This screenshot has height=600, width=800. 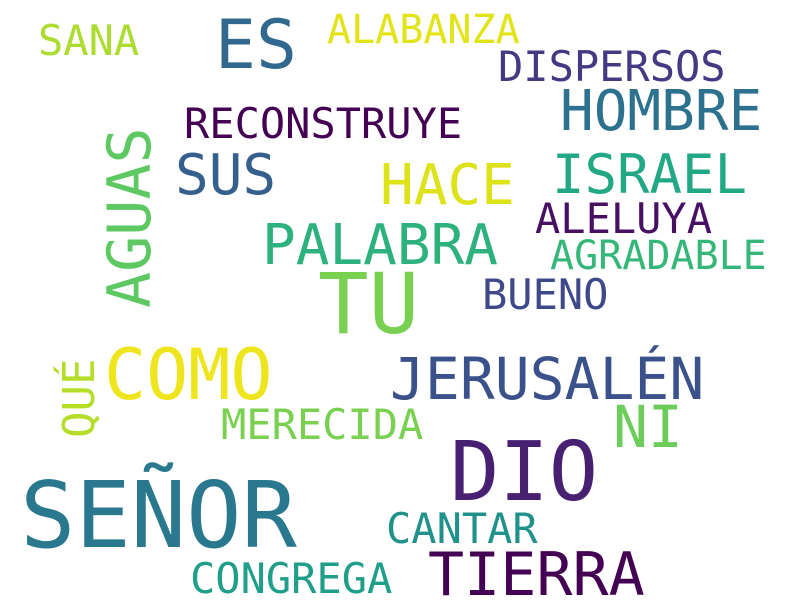 What do you see at coordinates (536, 570) in the screenshot?
I see `word-tierra: TIERRA` at bounding box center [536, 570].